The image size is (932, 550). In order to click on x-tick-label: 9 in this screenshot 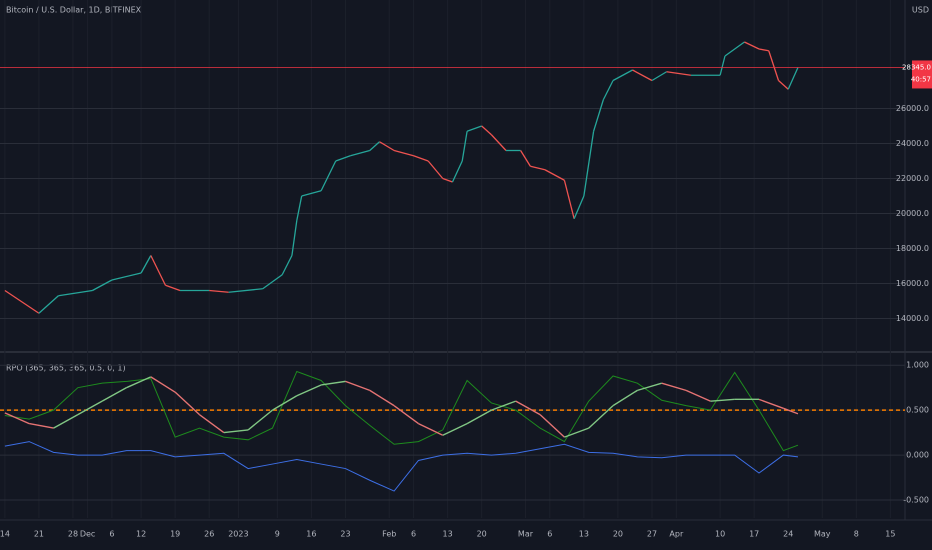, I will do `click(277, 534)`.